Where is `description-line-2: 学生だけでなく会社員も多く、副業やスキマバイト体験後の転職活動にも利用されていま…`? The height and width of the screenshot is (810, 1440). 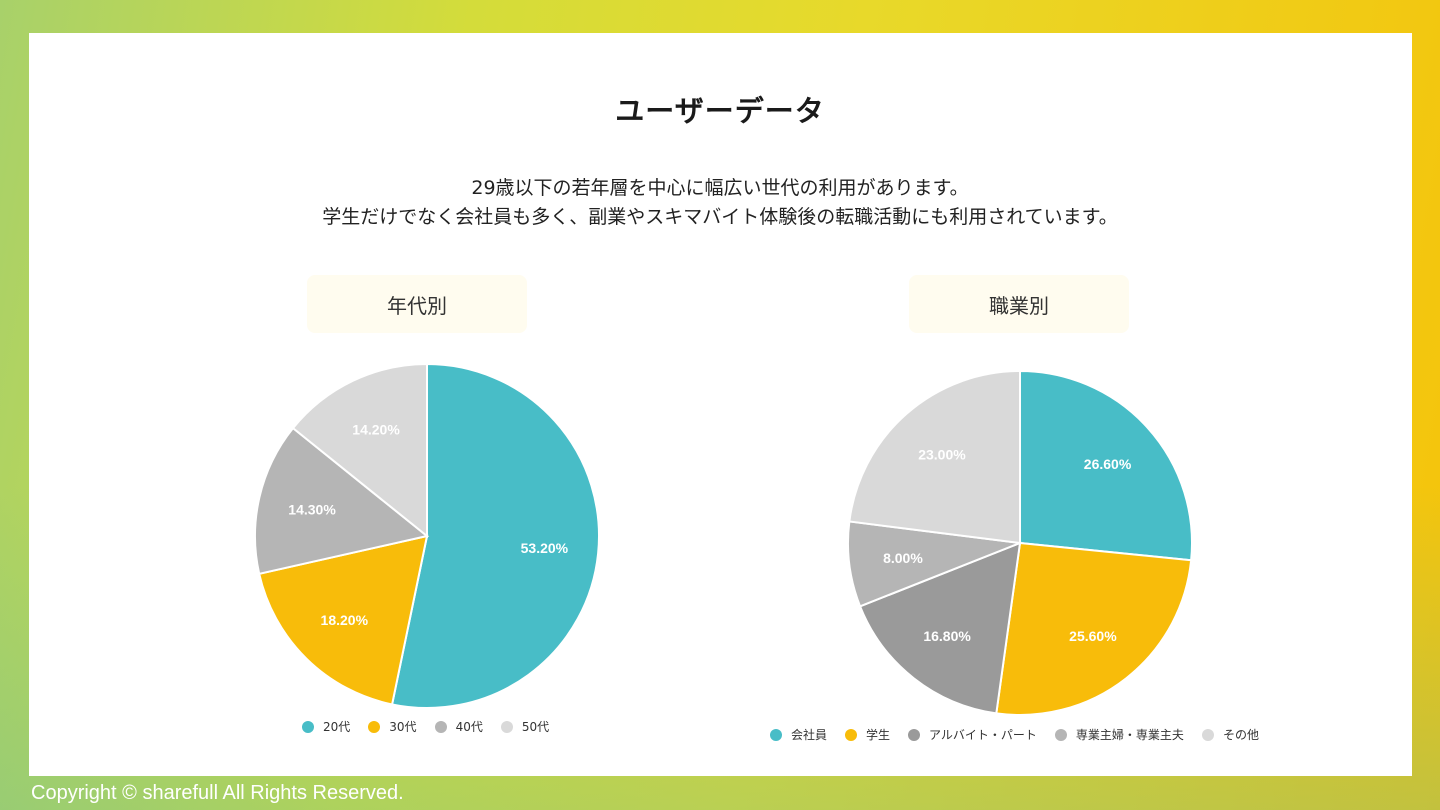 description-line-2: 学生だけでなく会社員も多く、副業やスキマバイト体験後の転職活動にも利用されていま… is located at coordinates (720, 217).